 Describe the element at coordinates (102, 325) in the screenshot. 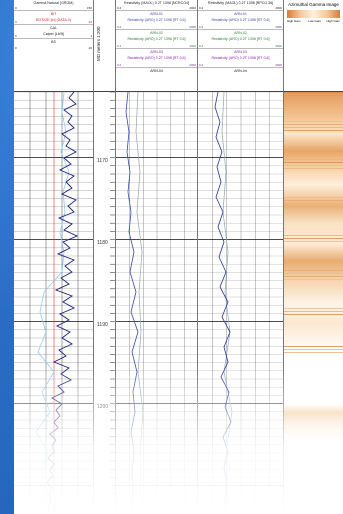

I see `depth-label: 1190` at that location.